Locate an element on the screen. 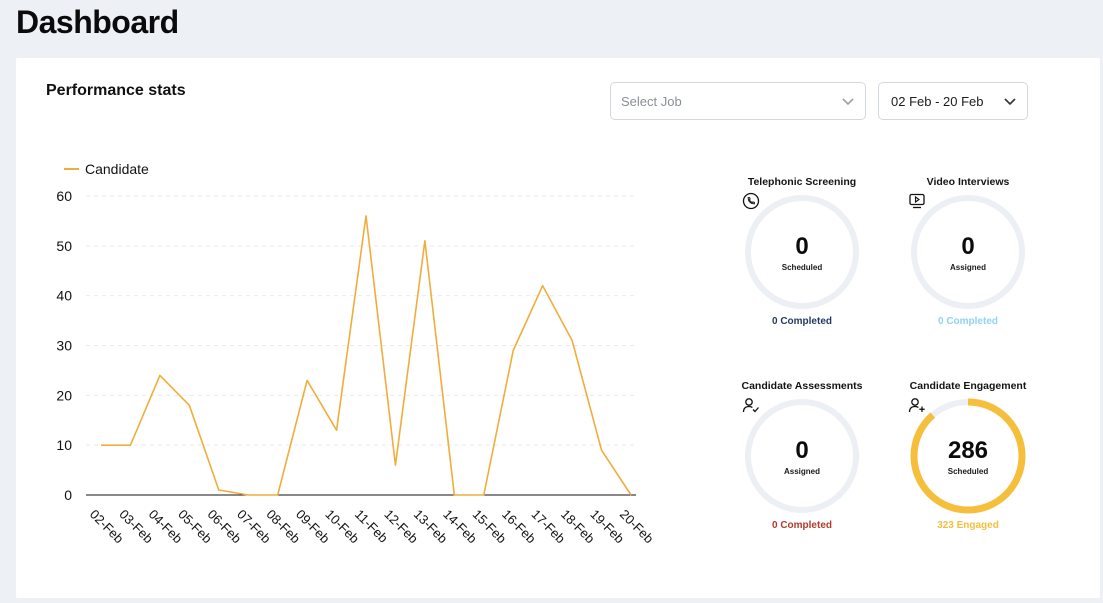  stat-video-interviews: Video Interviews 0 Assigned 0 Completed is located at coordinates (968, 244).